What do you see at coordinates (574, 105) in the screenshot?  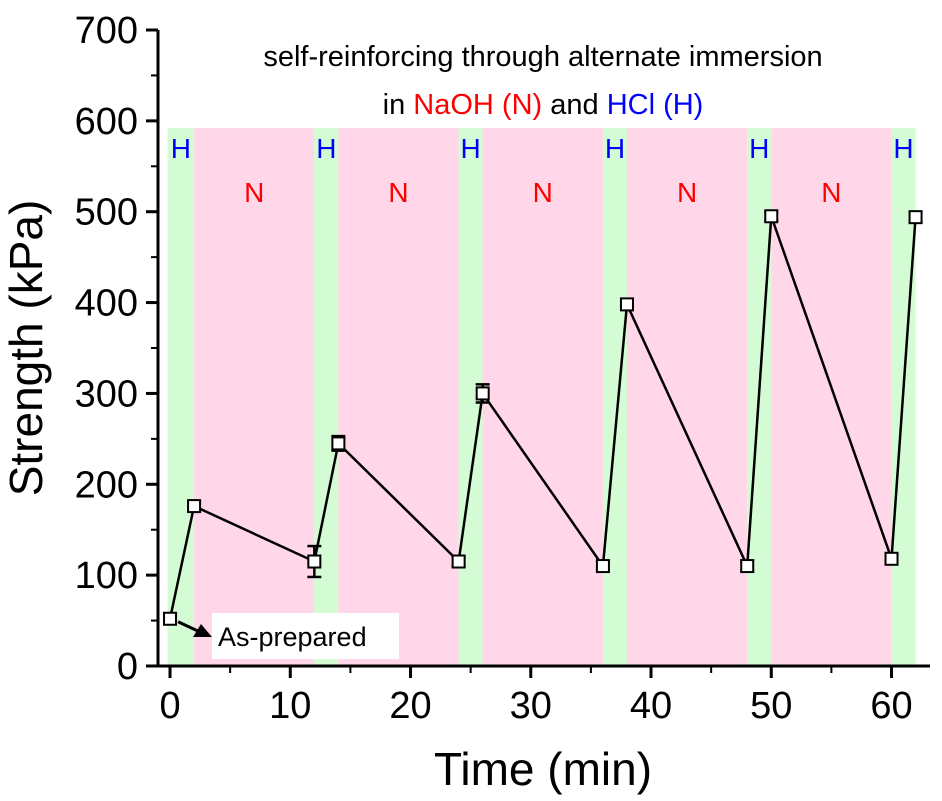 I see `title-part: and` at bounding box center [574, 105].